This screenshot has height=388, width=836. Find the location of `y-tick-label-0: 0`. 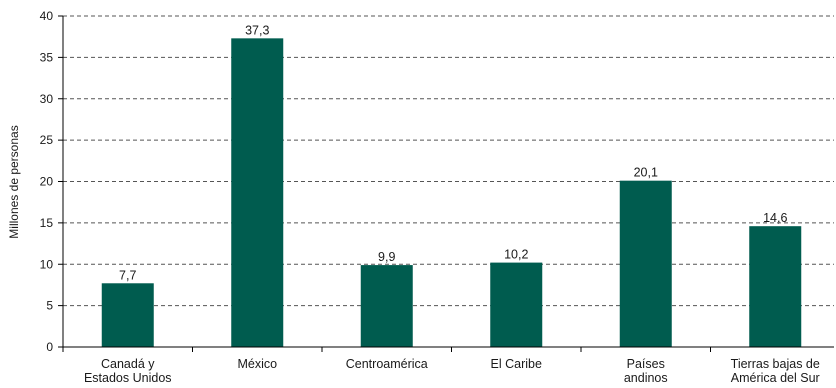

y-tick-label-0: 0 is located at coordinates (49, 347).